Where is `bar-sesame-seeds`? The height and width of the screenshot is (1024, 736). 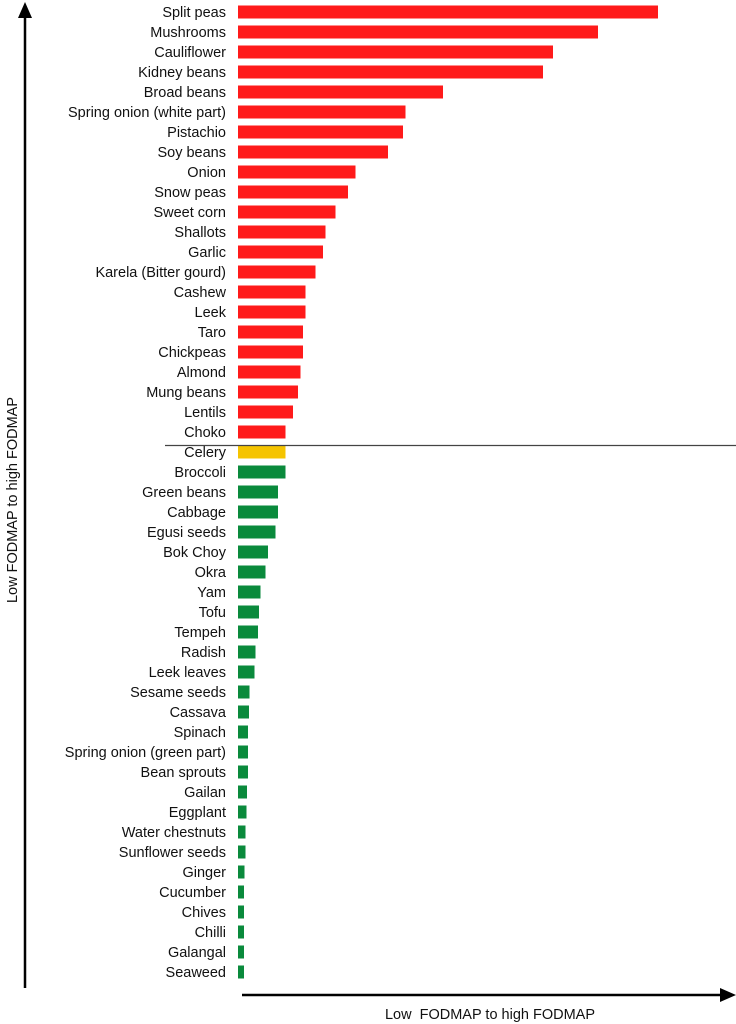 bar-sesame-seeds is located at coordinates (244, 692).